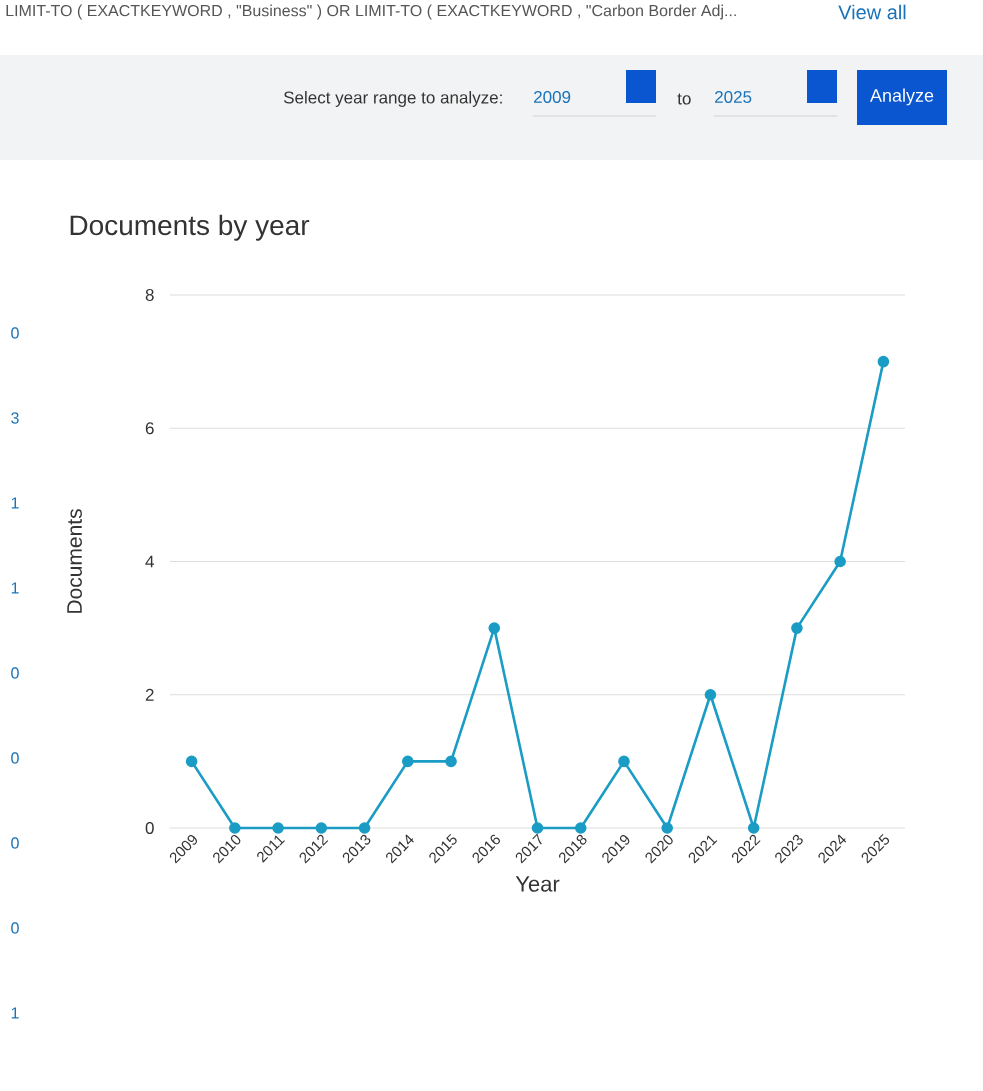 The width and height of the screenshot is (983, 1091). What do you see at coordinates (149, 694) in the screenshot?
I see `y-tick-label: 2` at bounding box center [149, 694].